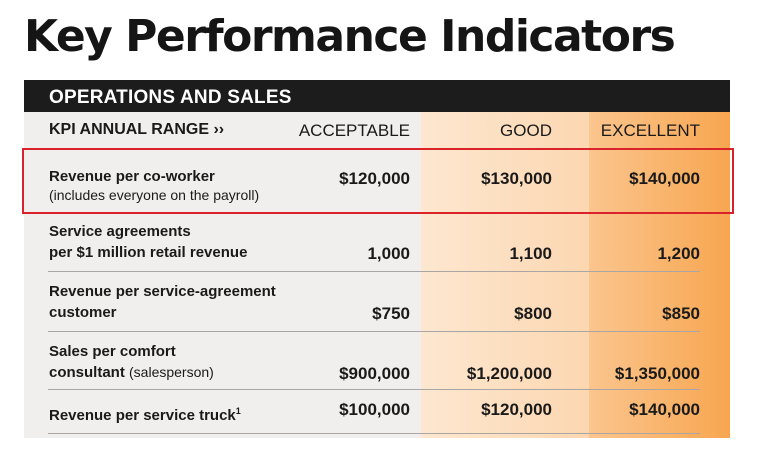 This screenshot has width=762, height=467. I want to click on row-label-note: (includes everyone on the payroll), so click(154, 195).